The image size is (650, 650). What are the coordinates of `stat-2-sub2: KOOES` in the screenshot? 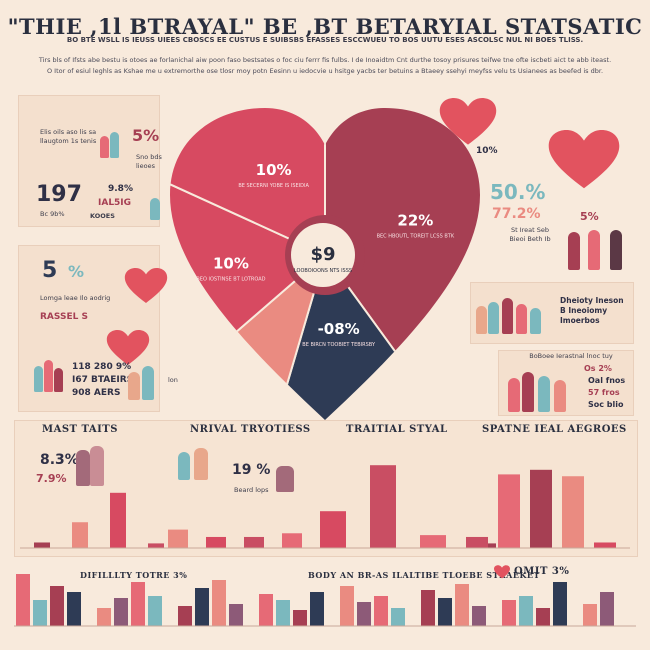 It's located at (102, 216).